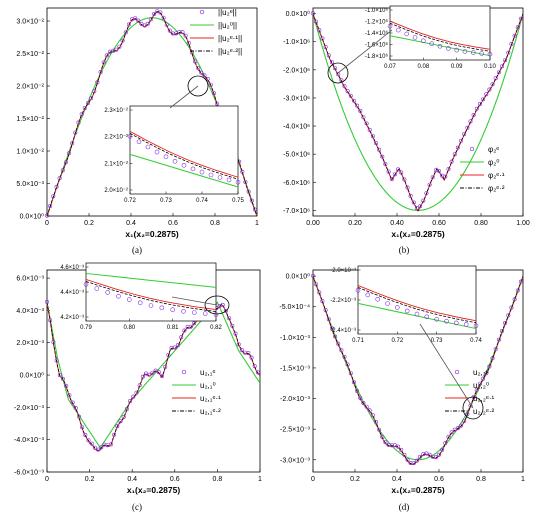  What do you see at coordinates (151, 296) in the screenshot?
I see `inset-second-order` at bounding box center [151, 296].